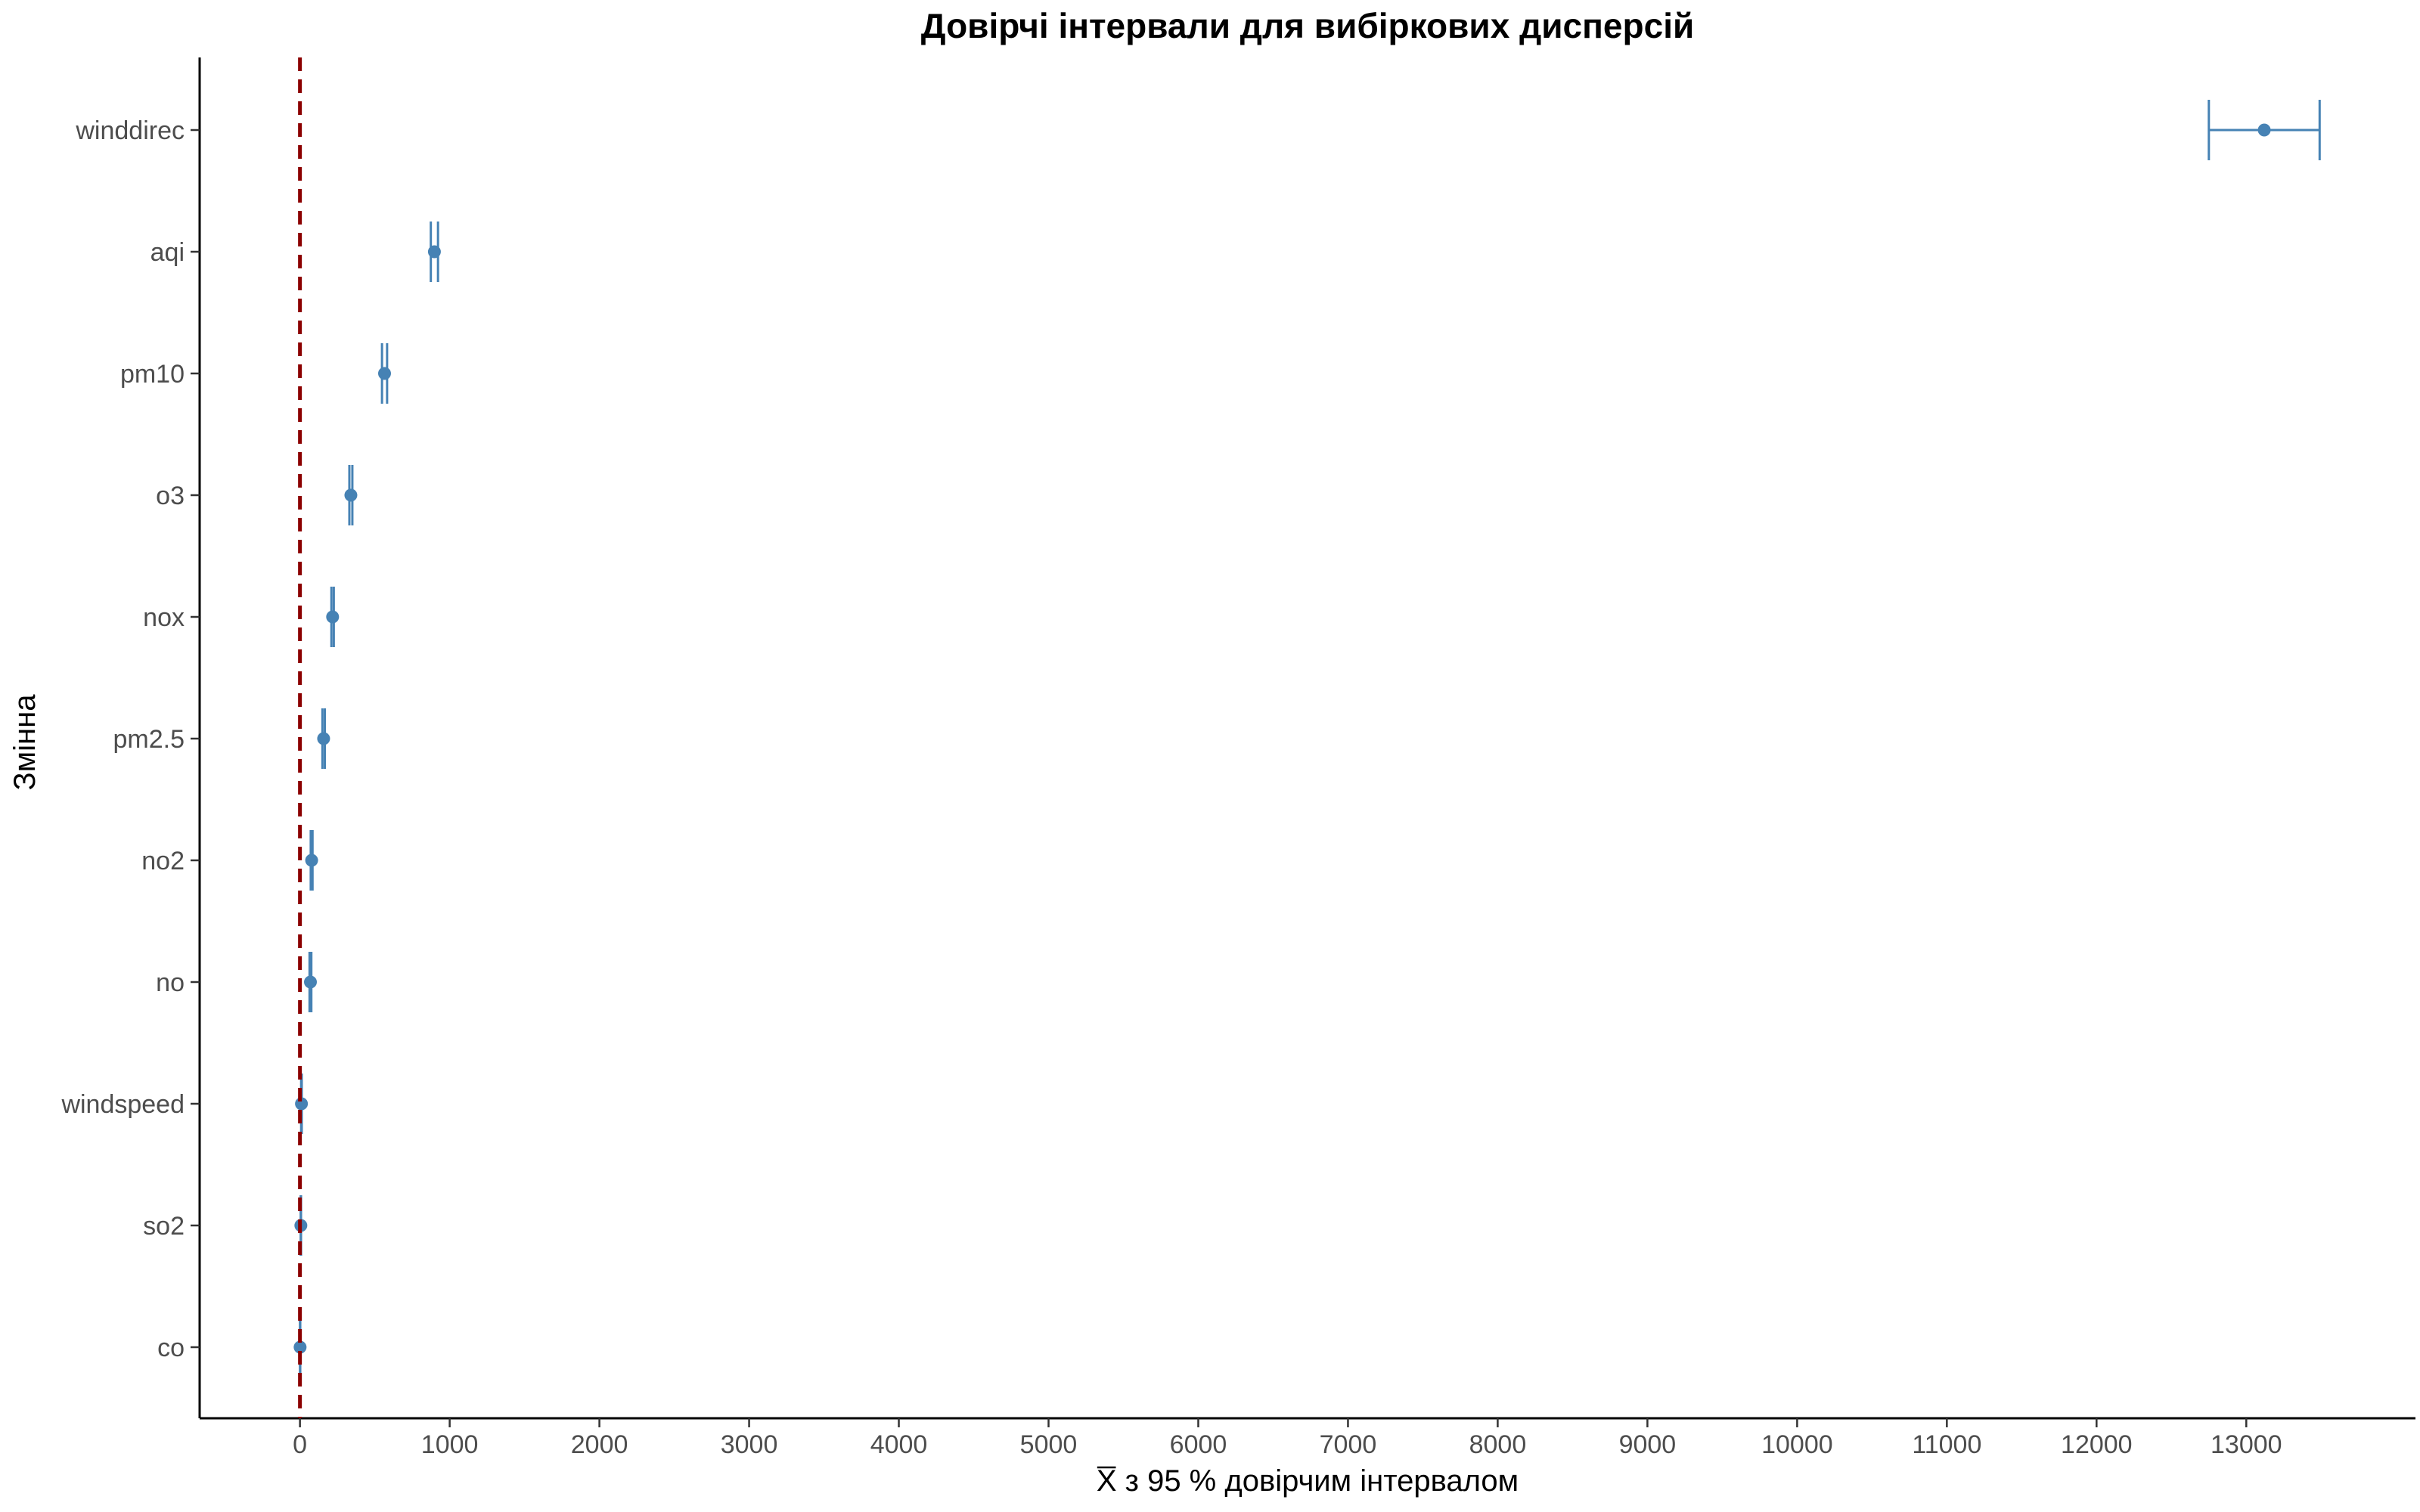  I want to click on y-tick-label: pm10, so click(152, 374).